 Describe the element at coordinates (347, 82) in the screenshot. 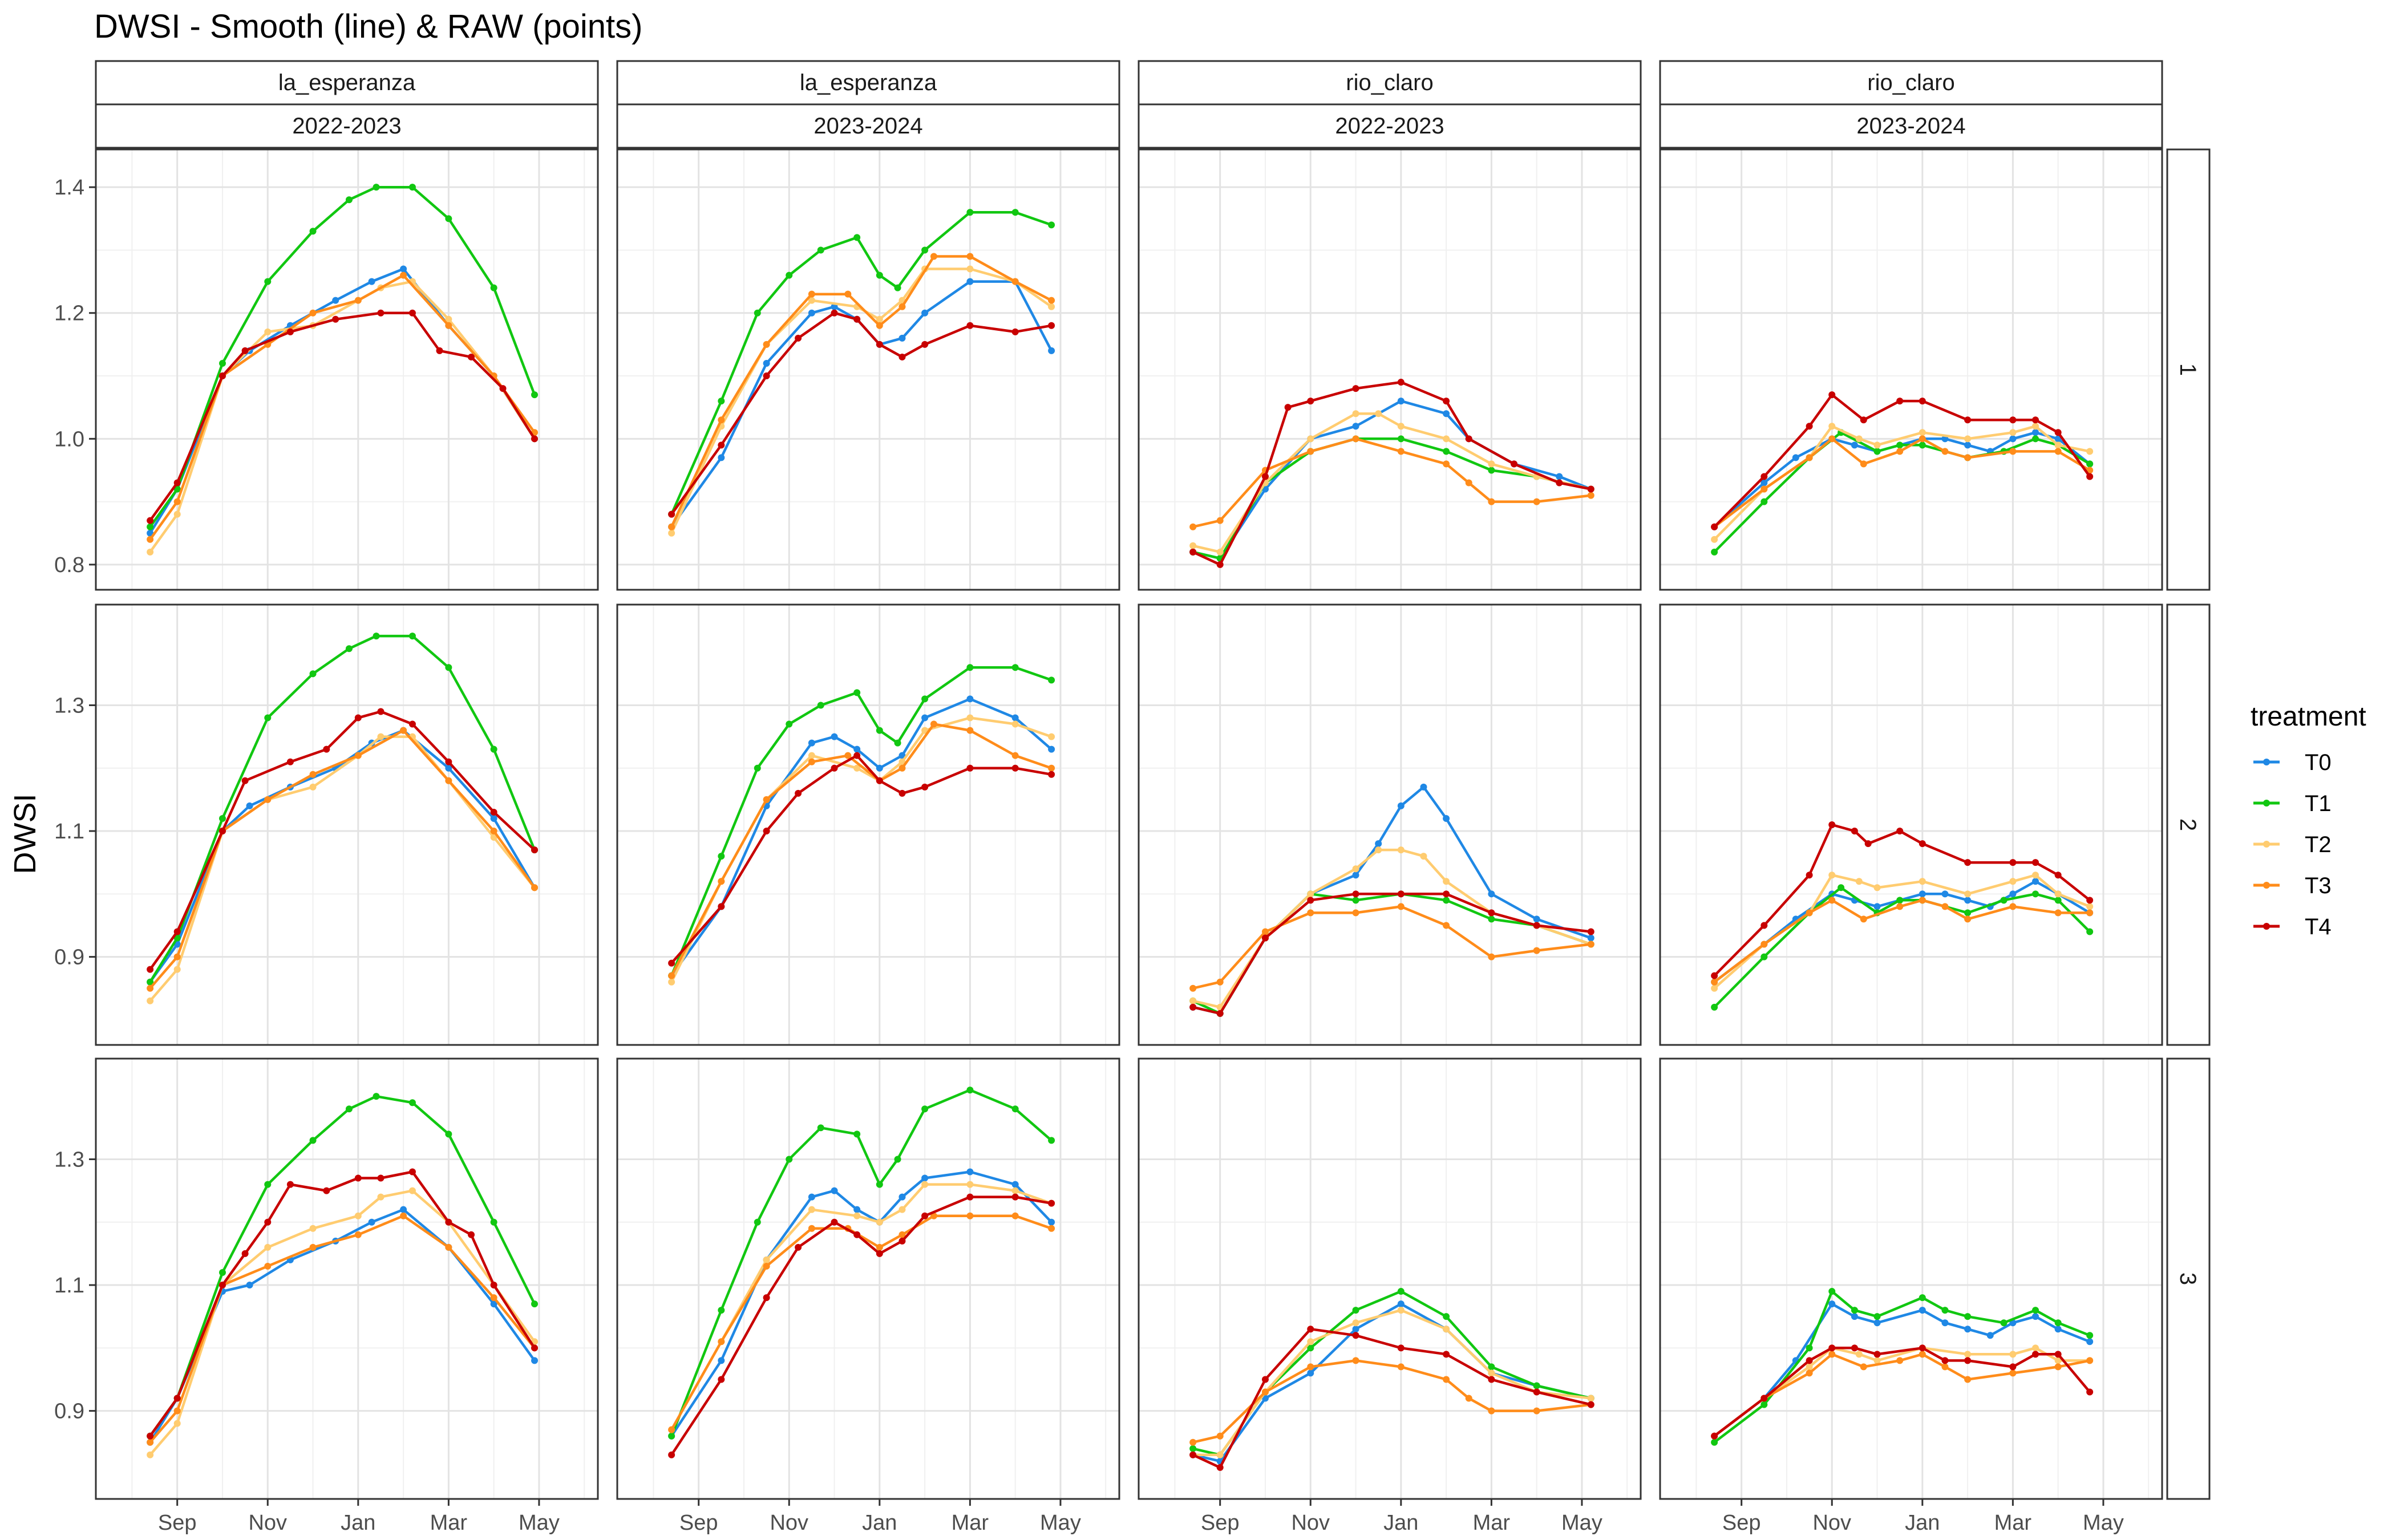

I see `facet-strip-site-label: la_esperanza` at that location.